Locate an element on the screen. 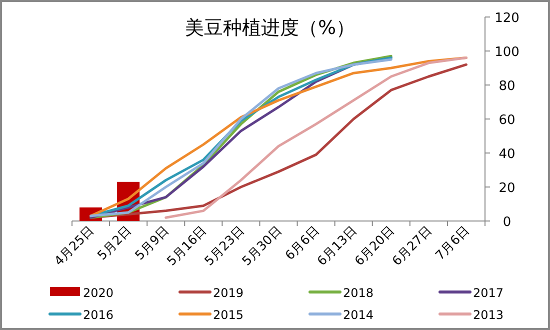  chart-title: 美豆种植进度（%） is located at coordinates (270, 28).